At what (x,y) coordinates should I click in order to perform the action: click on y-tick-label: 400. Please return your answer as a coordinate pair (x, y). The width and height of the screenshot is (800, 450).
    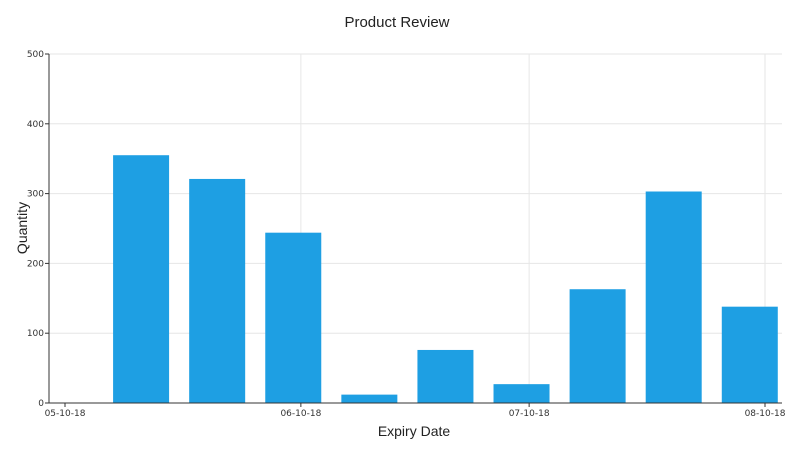
    Looking at the image, I should click on (35, 125).